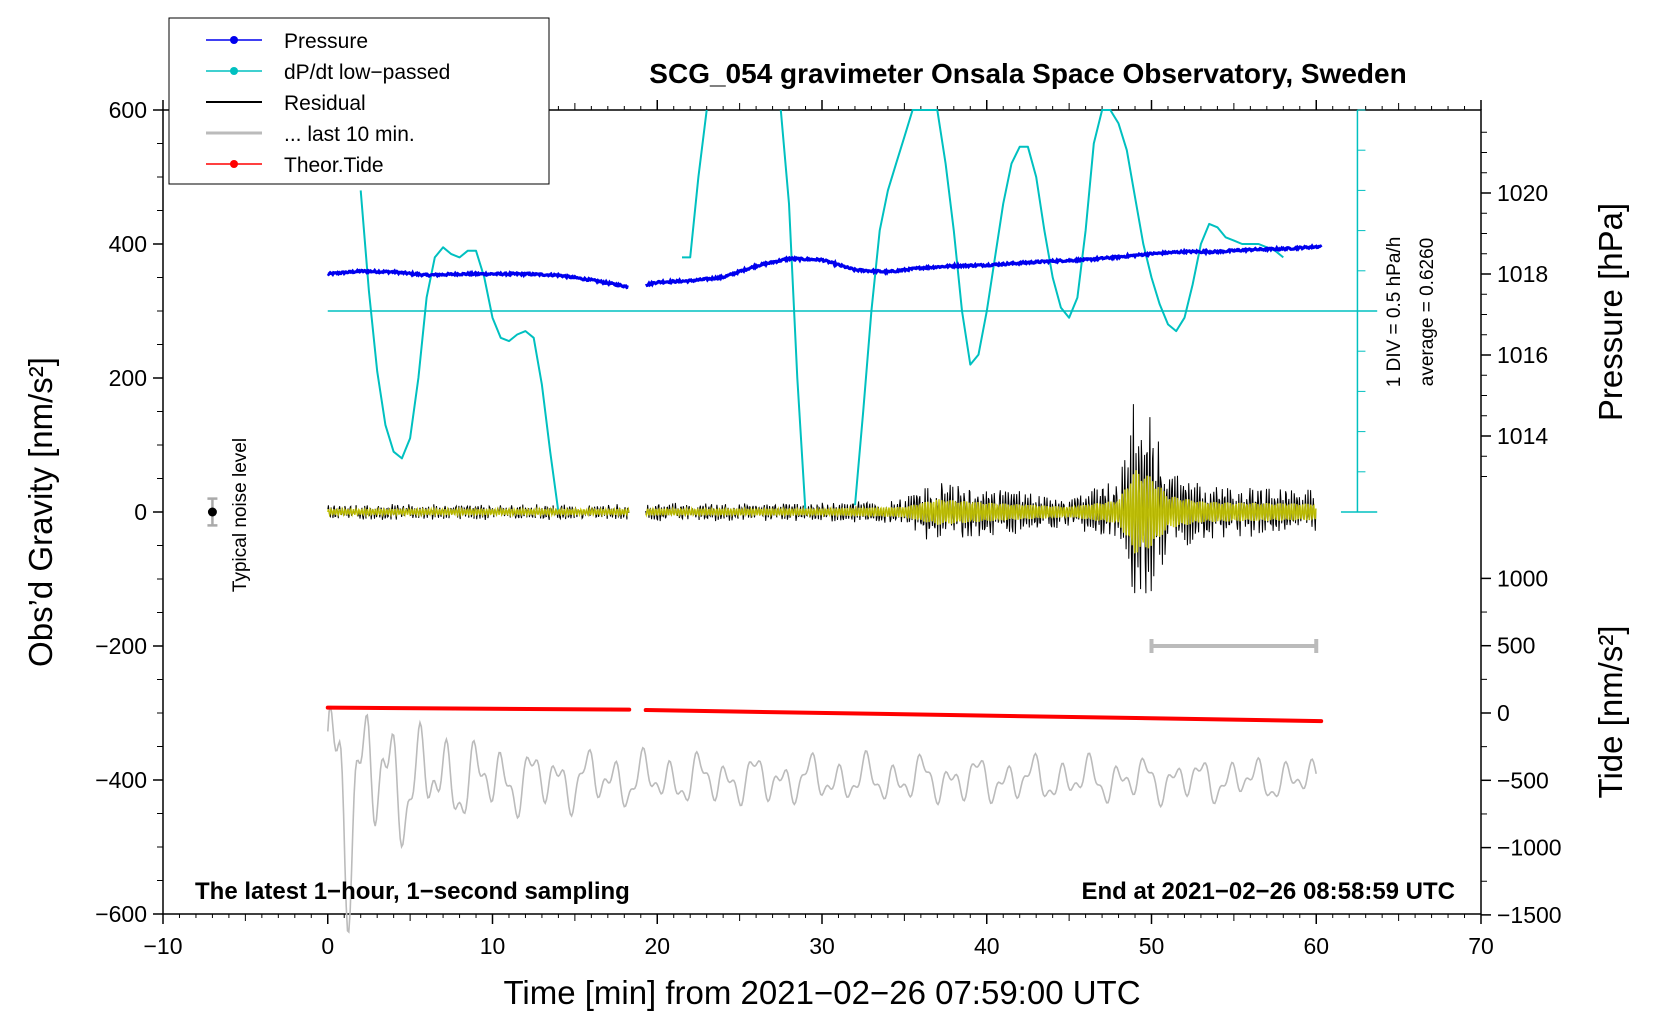 Image resolution: width=1660 pixels, height=1020 pixels. I want to click on noise-point, so click(212, 512).